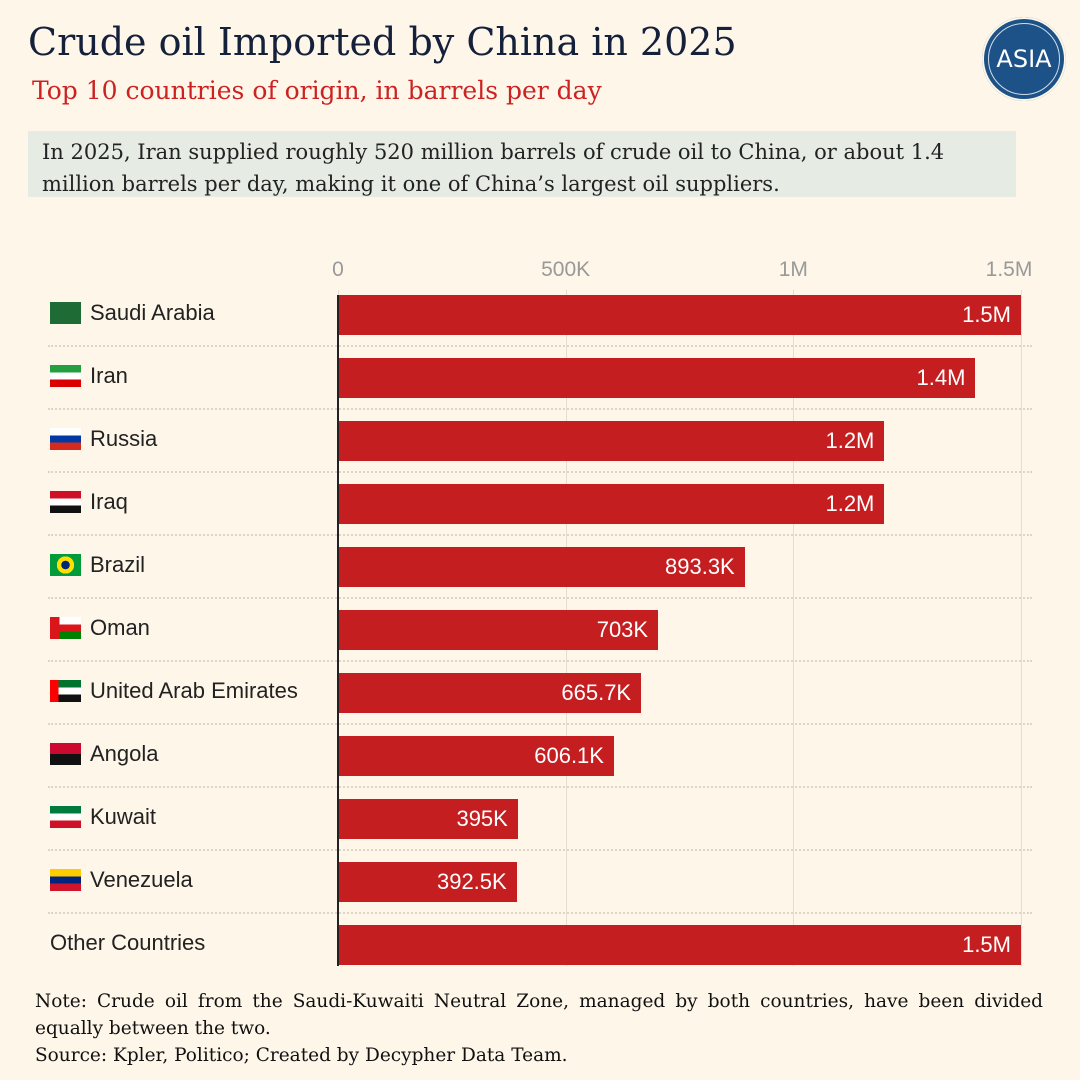  I want to click on brazil-flag-icon, so click(65, 565).